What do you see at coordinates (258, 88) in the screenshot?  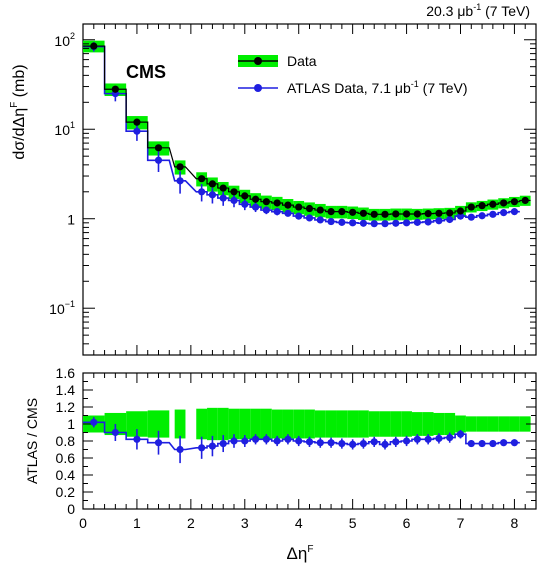 I see `legend-atlas-marker` at bounding box center [258, 88].